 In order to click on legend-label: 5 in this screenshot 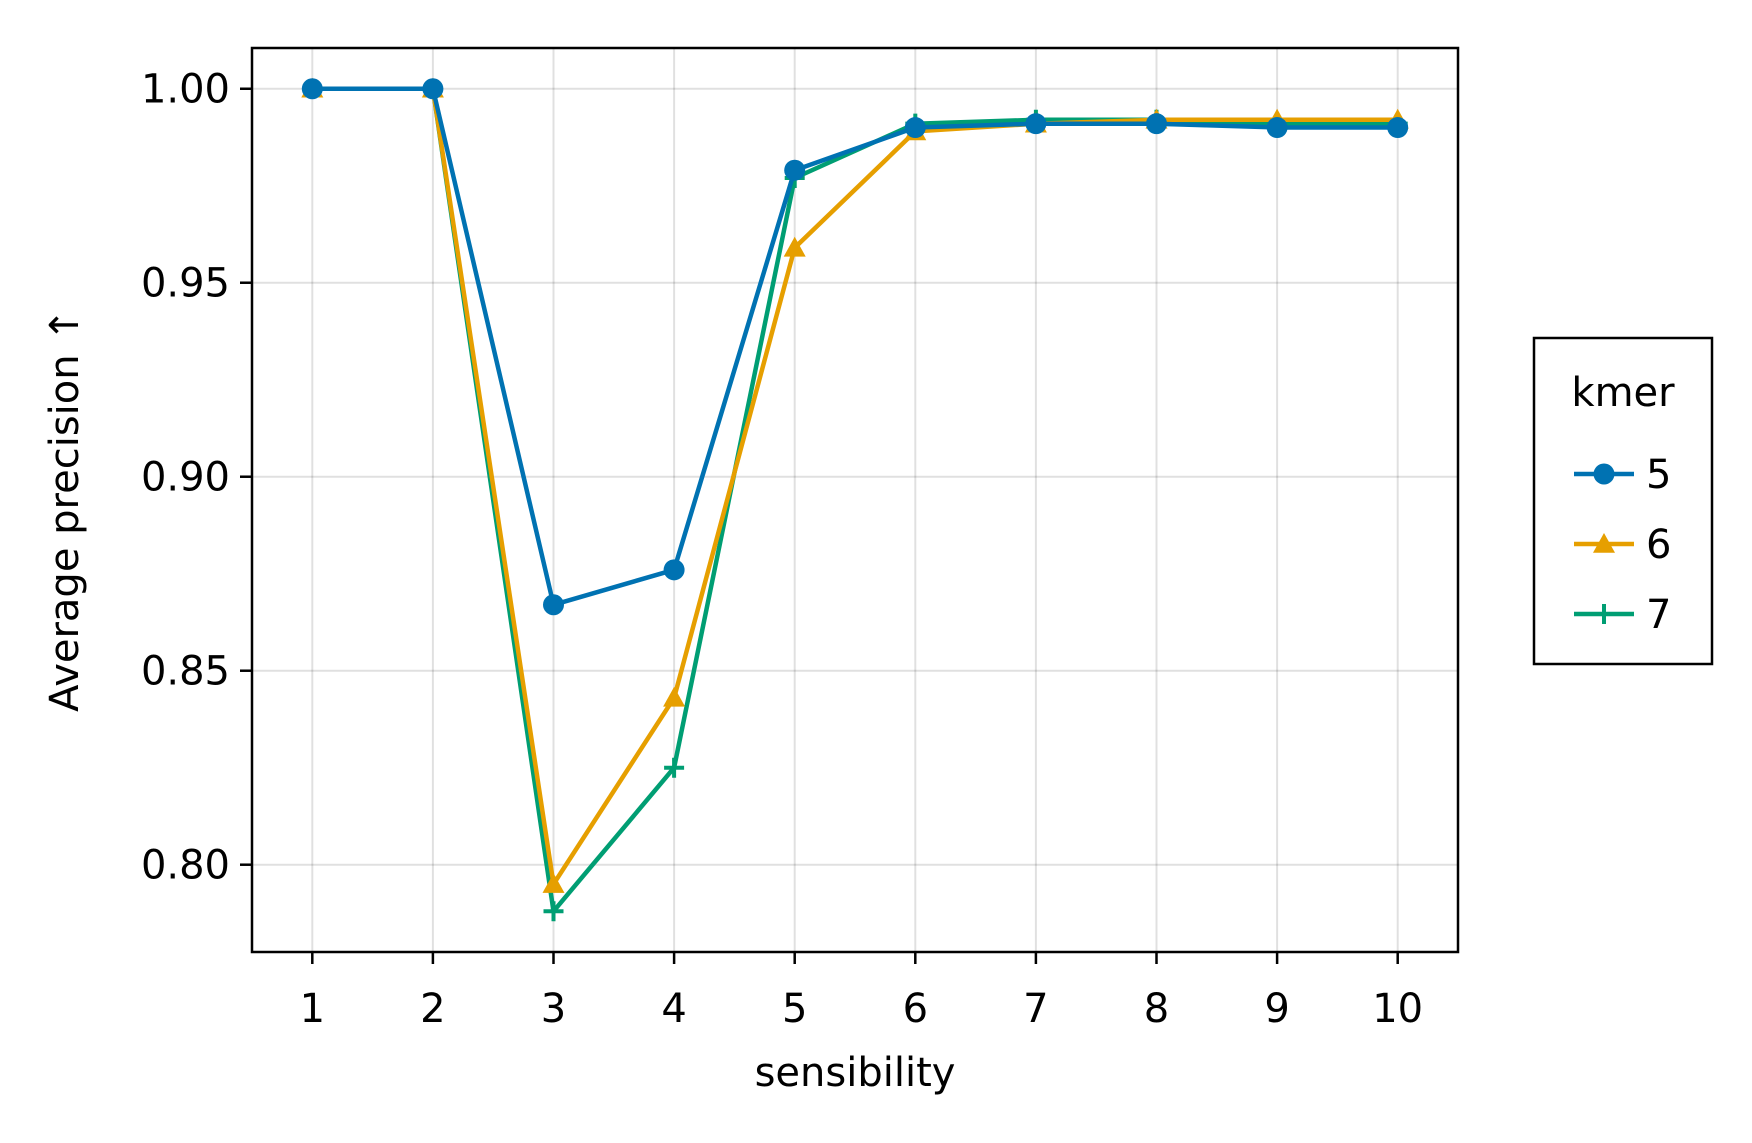, I will do `click(1658, 475)`.